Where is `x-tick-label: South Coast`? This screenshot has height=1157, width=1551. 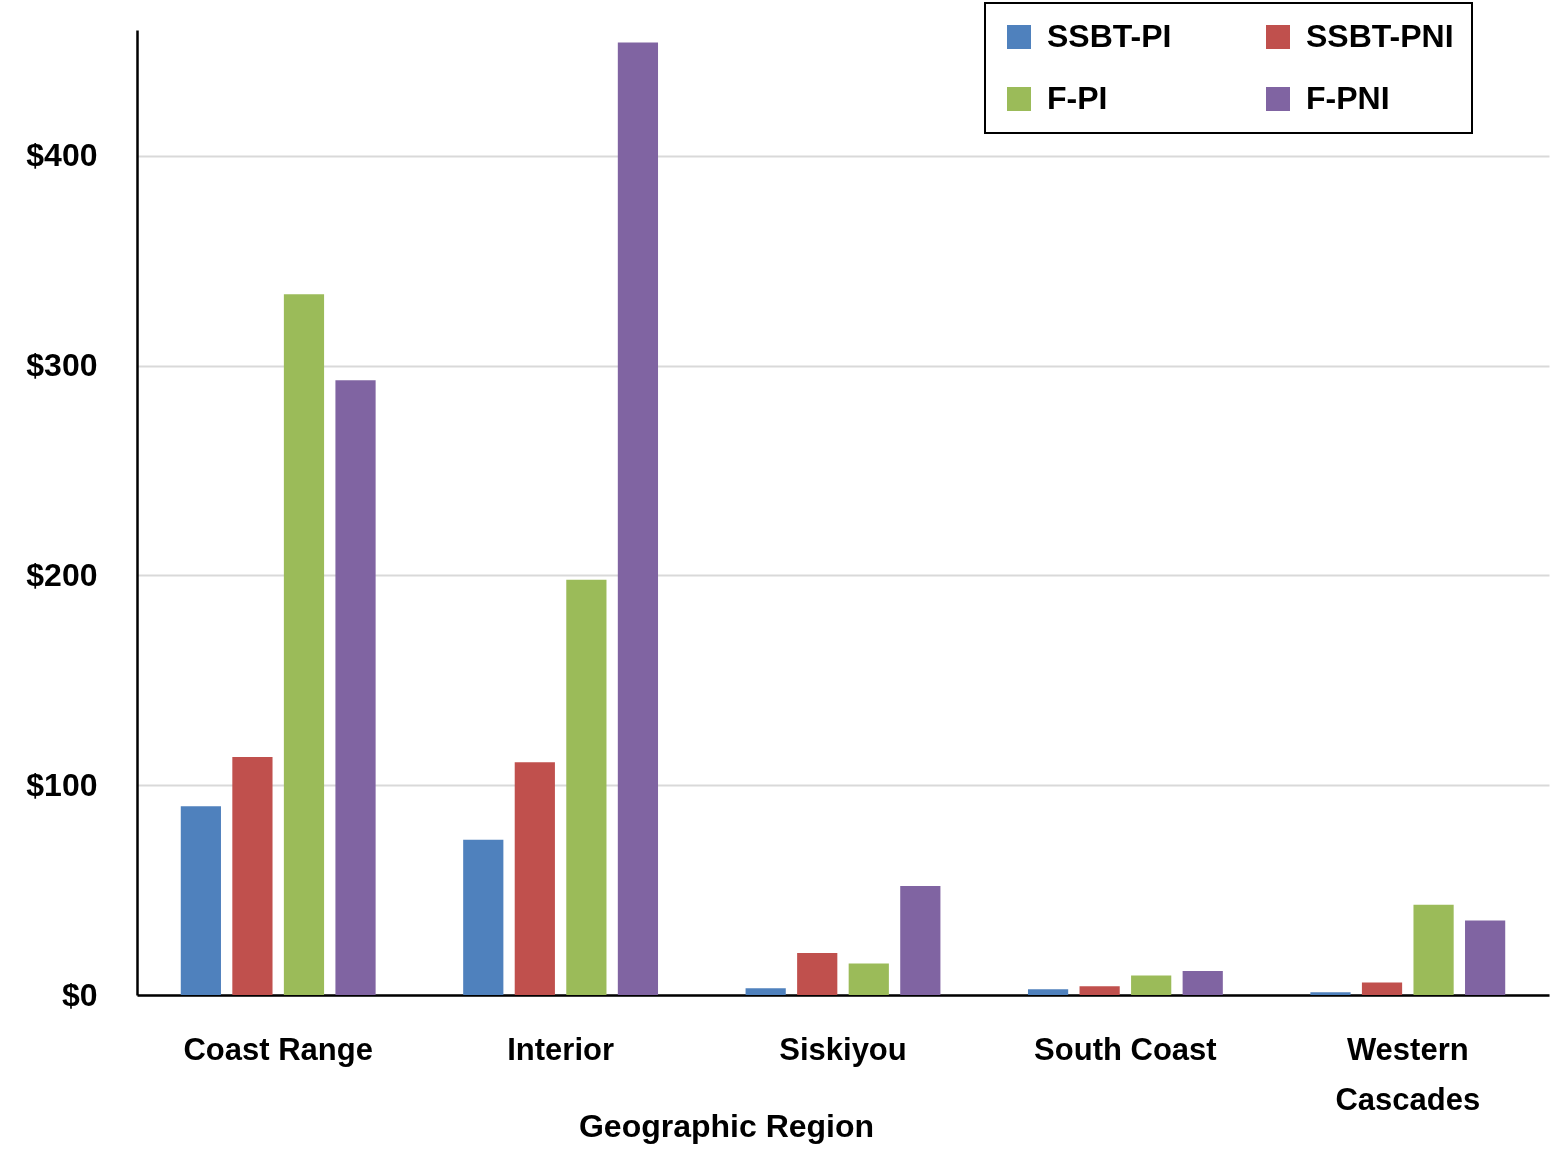 x-tick-label: South Coast is located at coordinates (1125, 1049).